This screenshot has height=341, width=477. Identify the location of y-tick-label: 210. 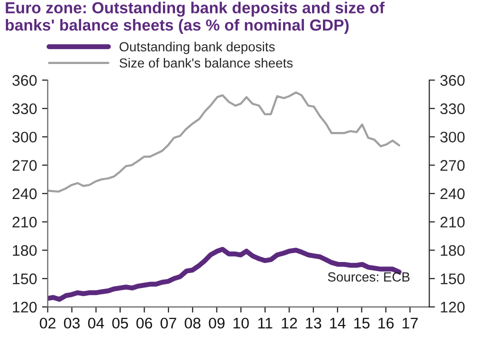
(24, 222).